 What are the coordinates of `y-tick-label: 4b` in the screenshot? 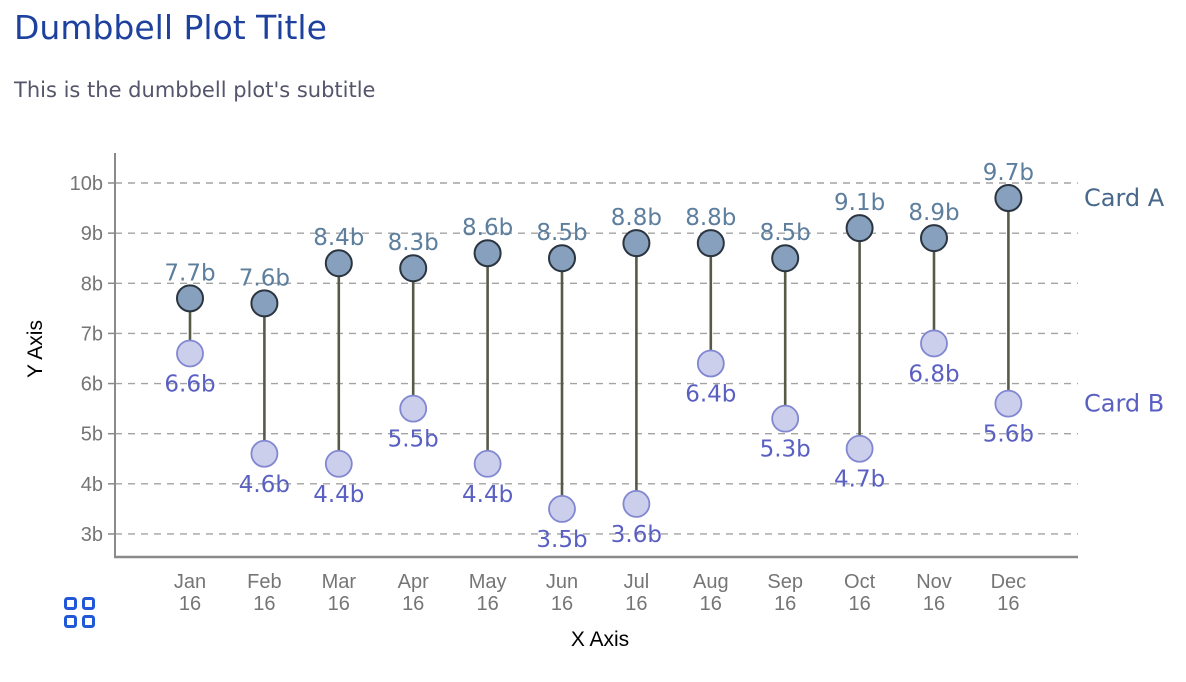 It's located at (92, 485).